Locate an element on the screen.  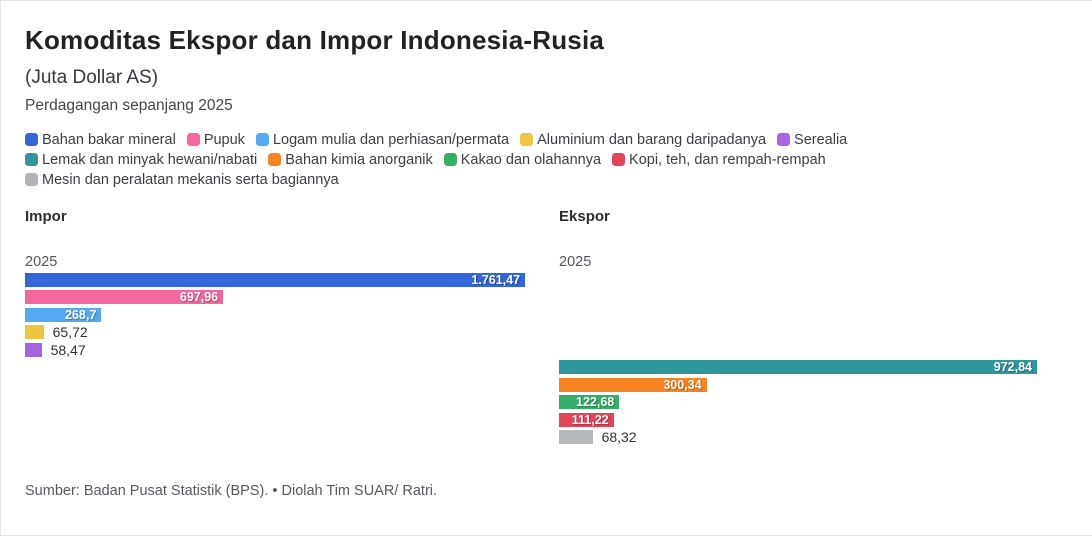
bar-group-ekspor: 972,84 300,34 122,68 111,22 68,32 is located at coordinates (798, 358).